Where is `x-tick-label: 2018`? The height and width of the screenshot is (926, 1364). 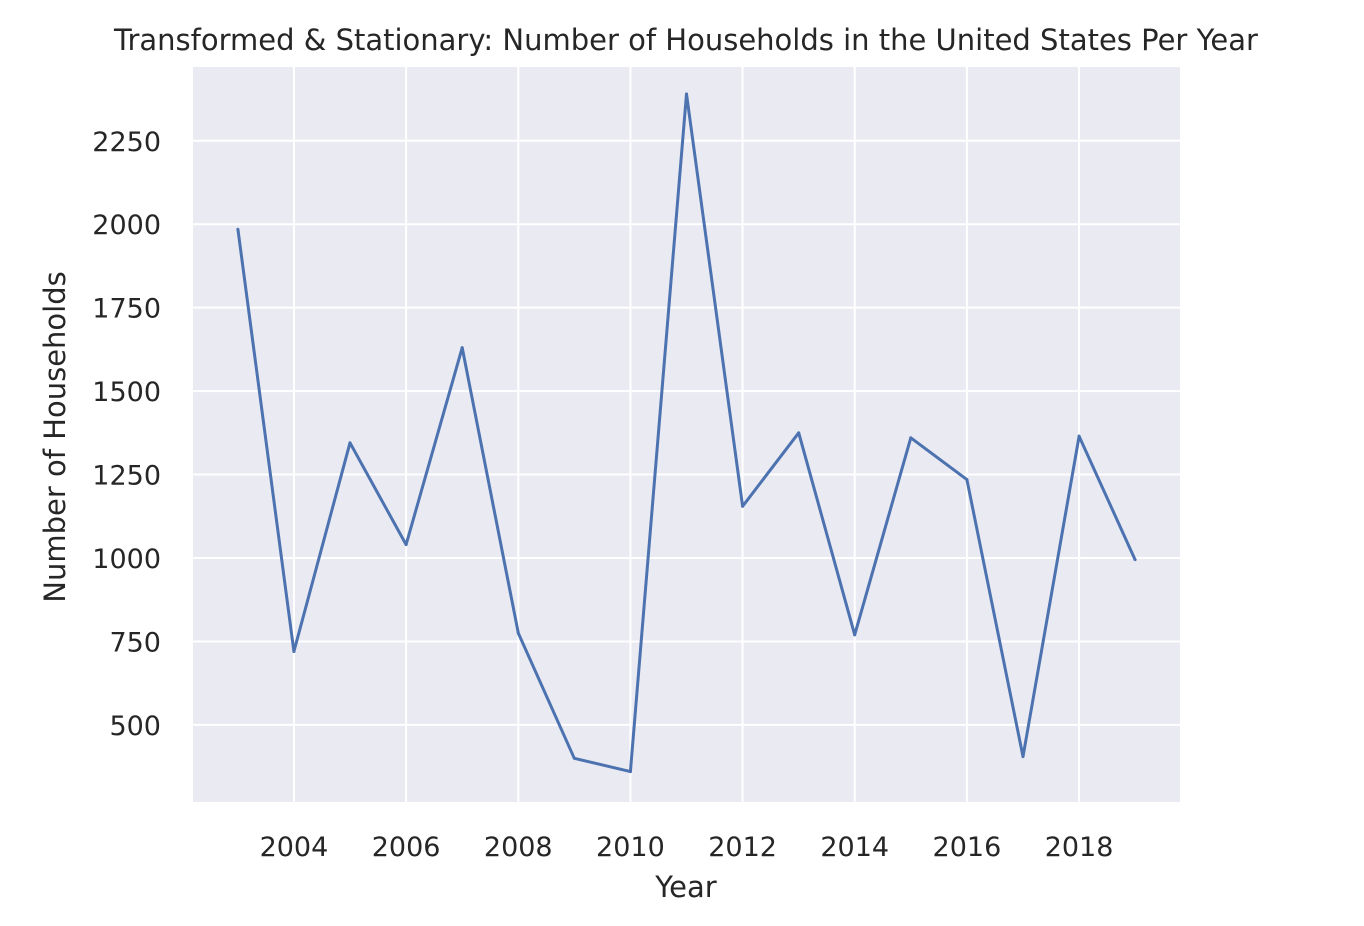
x-tick-label: 2018 is located at coordinates (1079, 847).